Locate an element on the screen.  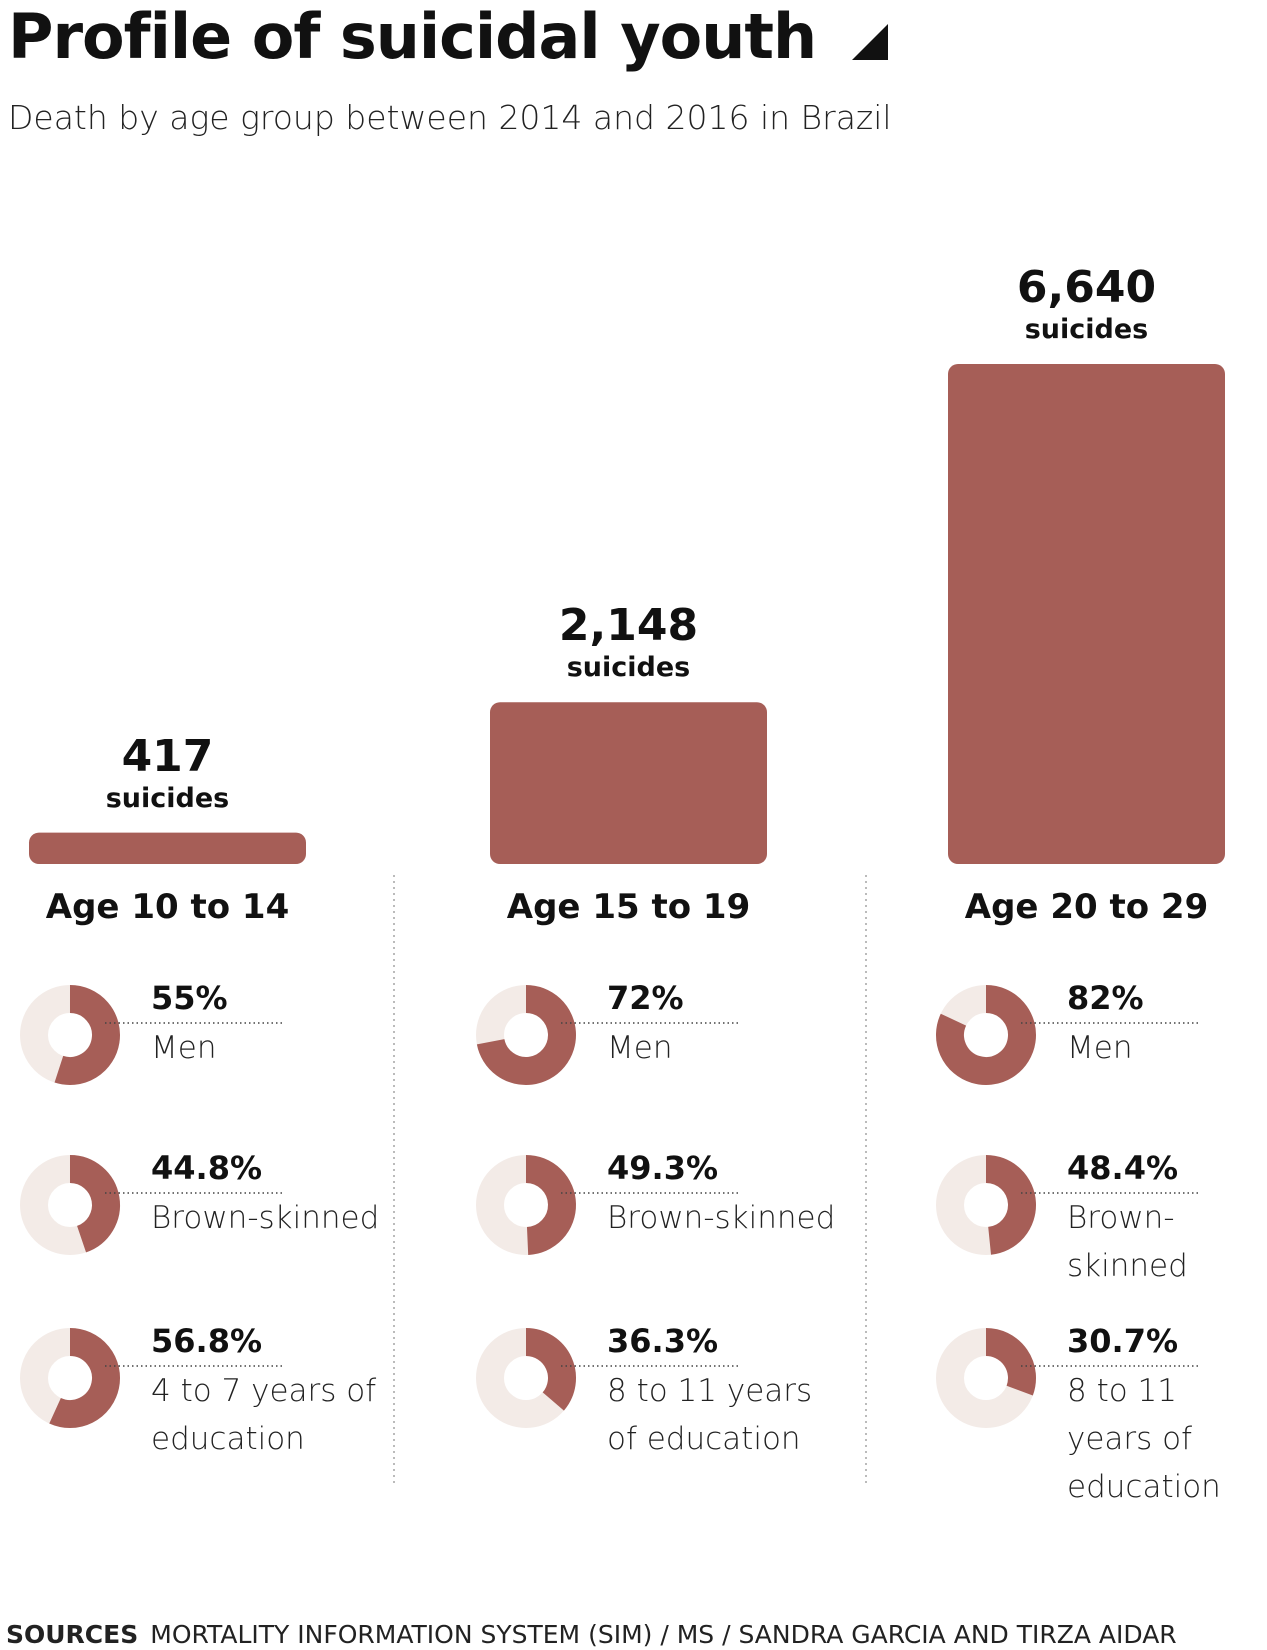
title-icon is located at coordinates (870, 42).